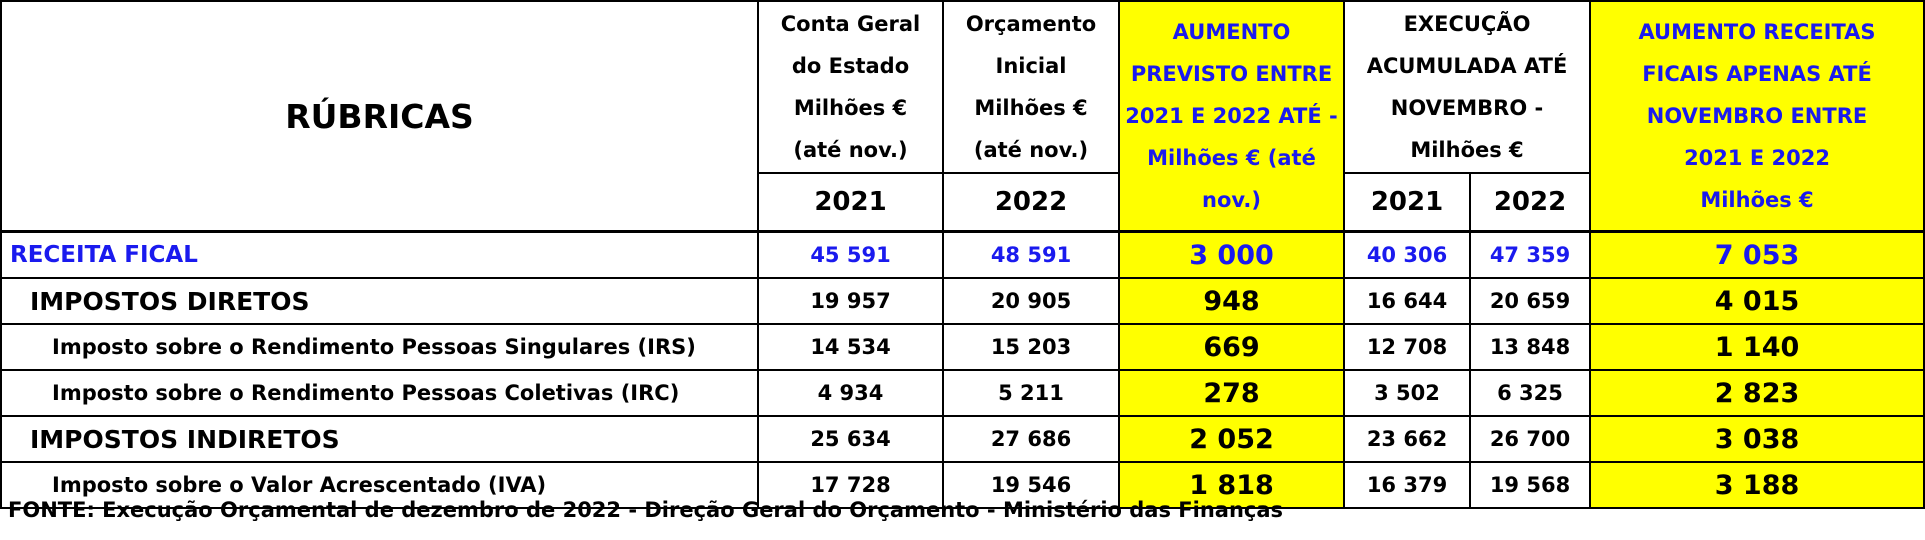 The image size is (1925, 540). Describe the element at coordinates (1467, 24) in the screenshot. I see `execucao-line-1: EXECUÇÃO` at that location.